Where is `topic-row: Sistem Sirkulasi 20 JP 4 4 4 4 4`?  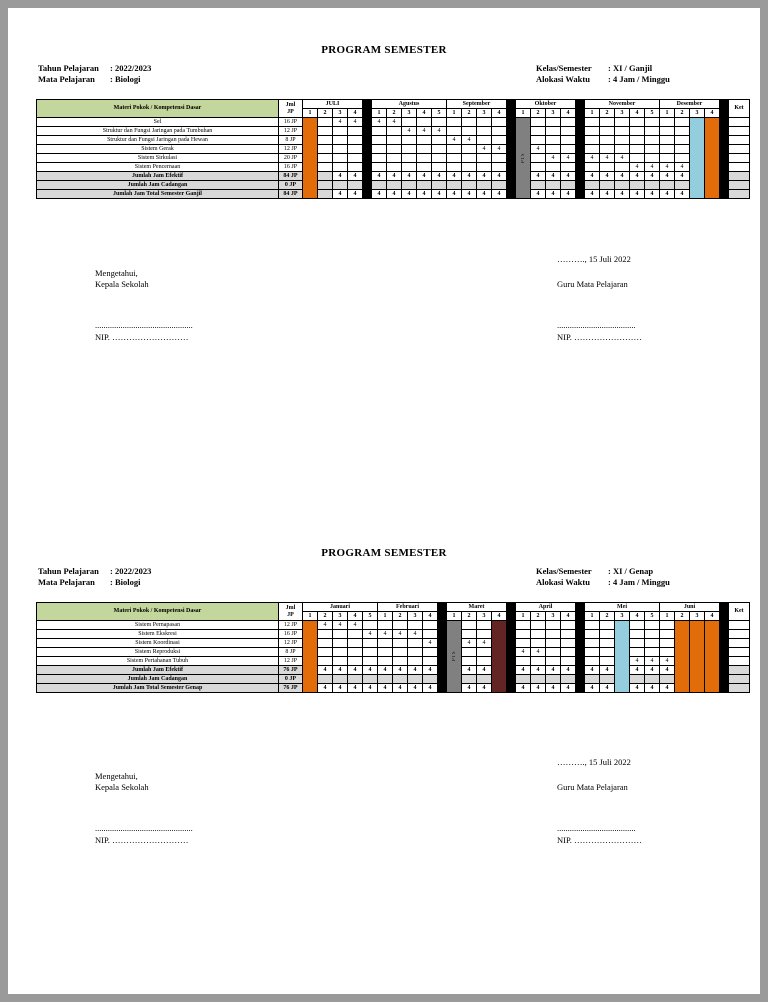
topic-row: Sistem Sirkulasi 20 JP 4 4 4 4 4 is located at coordinates (393, 158).